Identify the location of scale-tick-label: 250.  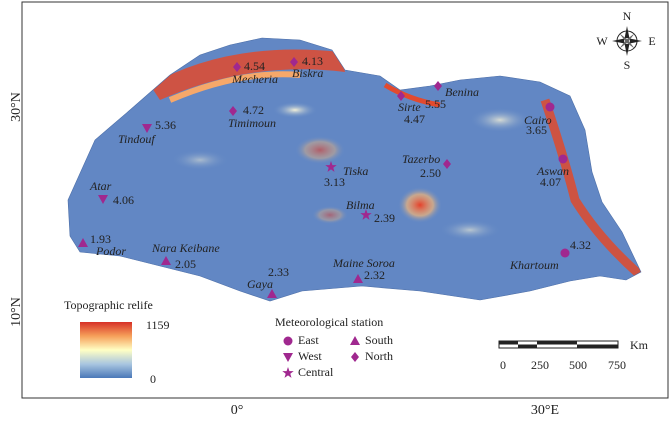
(540, 365).